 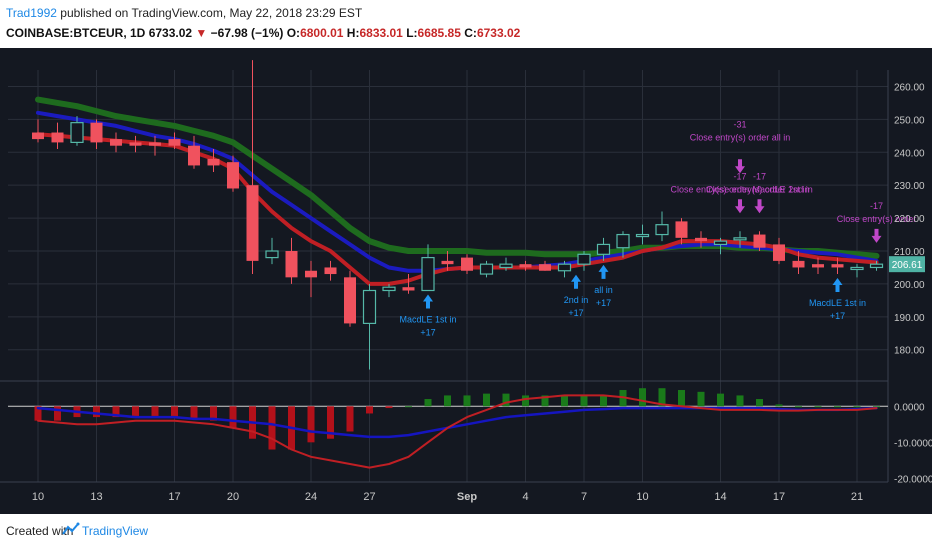 What do you see at coordinates (115, 531) in the screenshot?
I see `tradingview-brand: TradingView` at bounding box center [115, 531].